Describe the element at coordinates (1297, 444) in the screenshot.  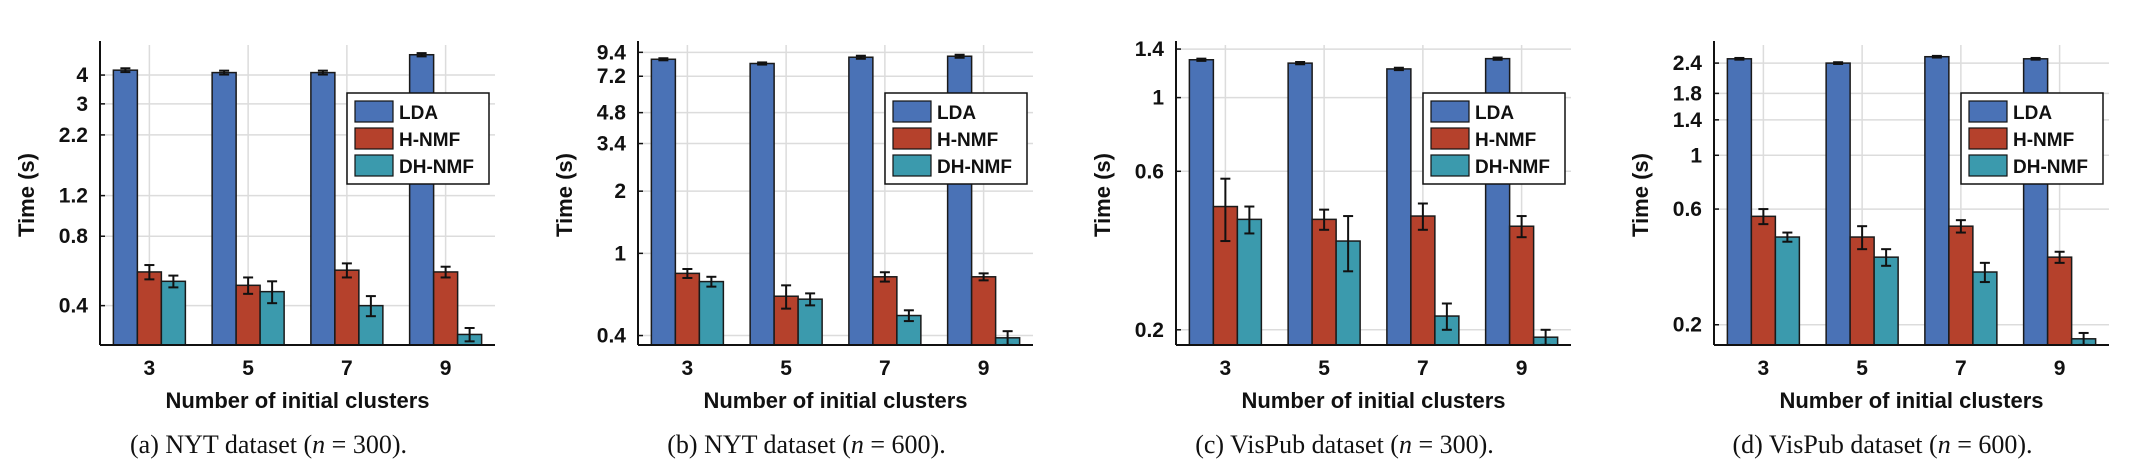
I see `caption-prefix: (c) VisPub dataset (` at that location.